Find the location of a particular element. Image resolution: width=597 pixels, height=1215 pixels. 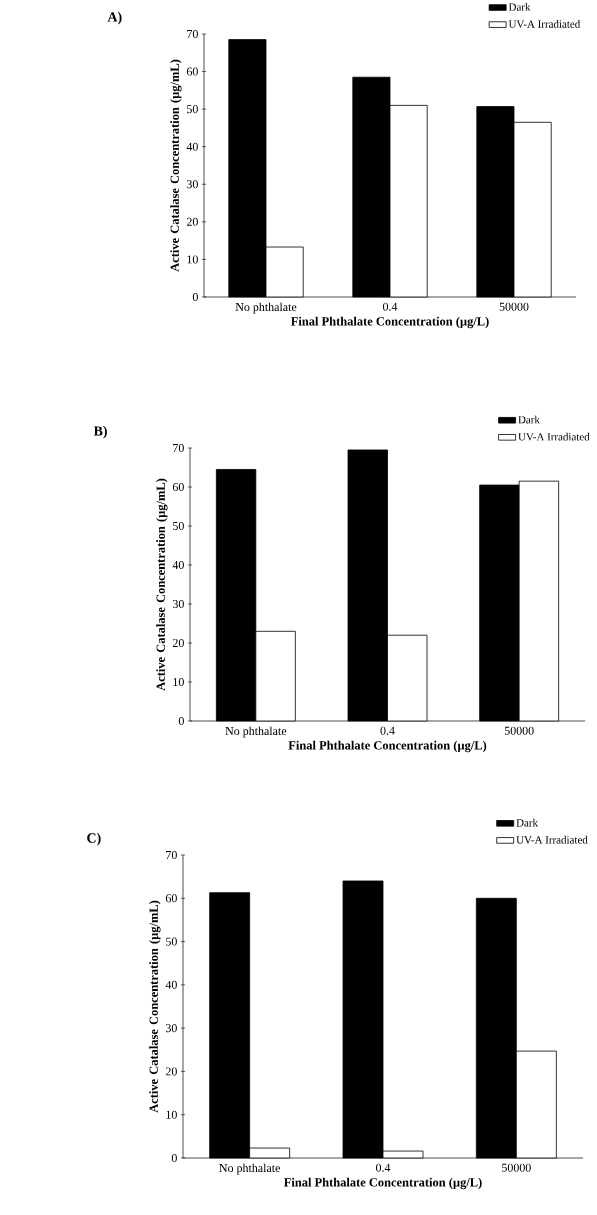

chart-title: C) is located at coordinates (94, 839).